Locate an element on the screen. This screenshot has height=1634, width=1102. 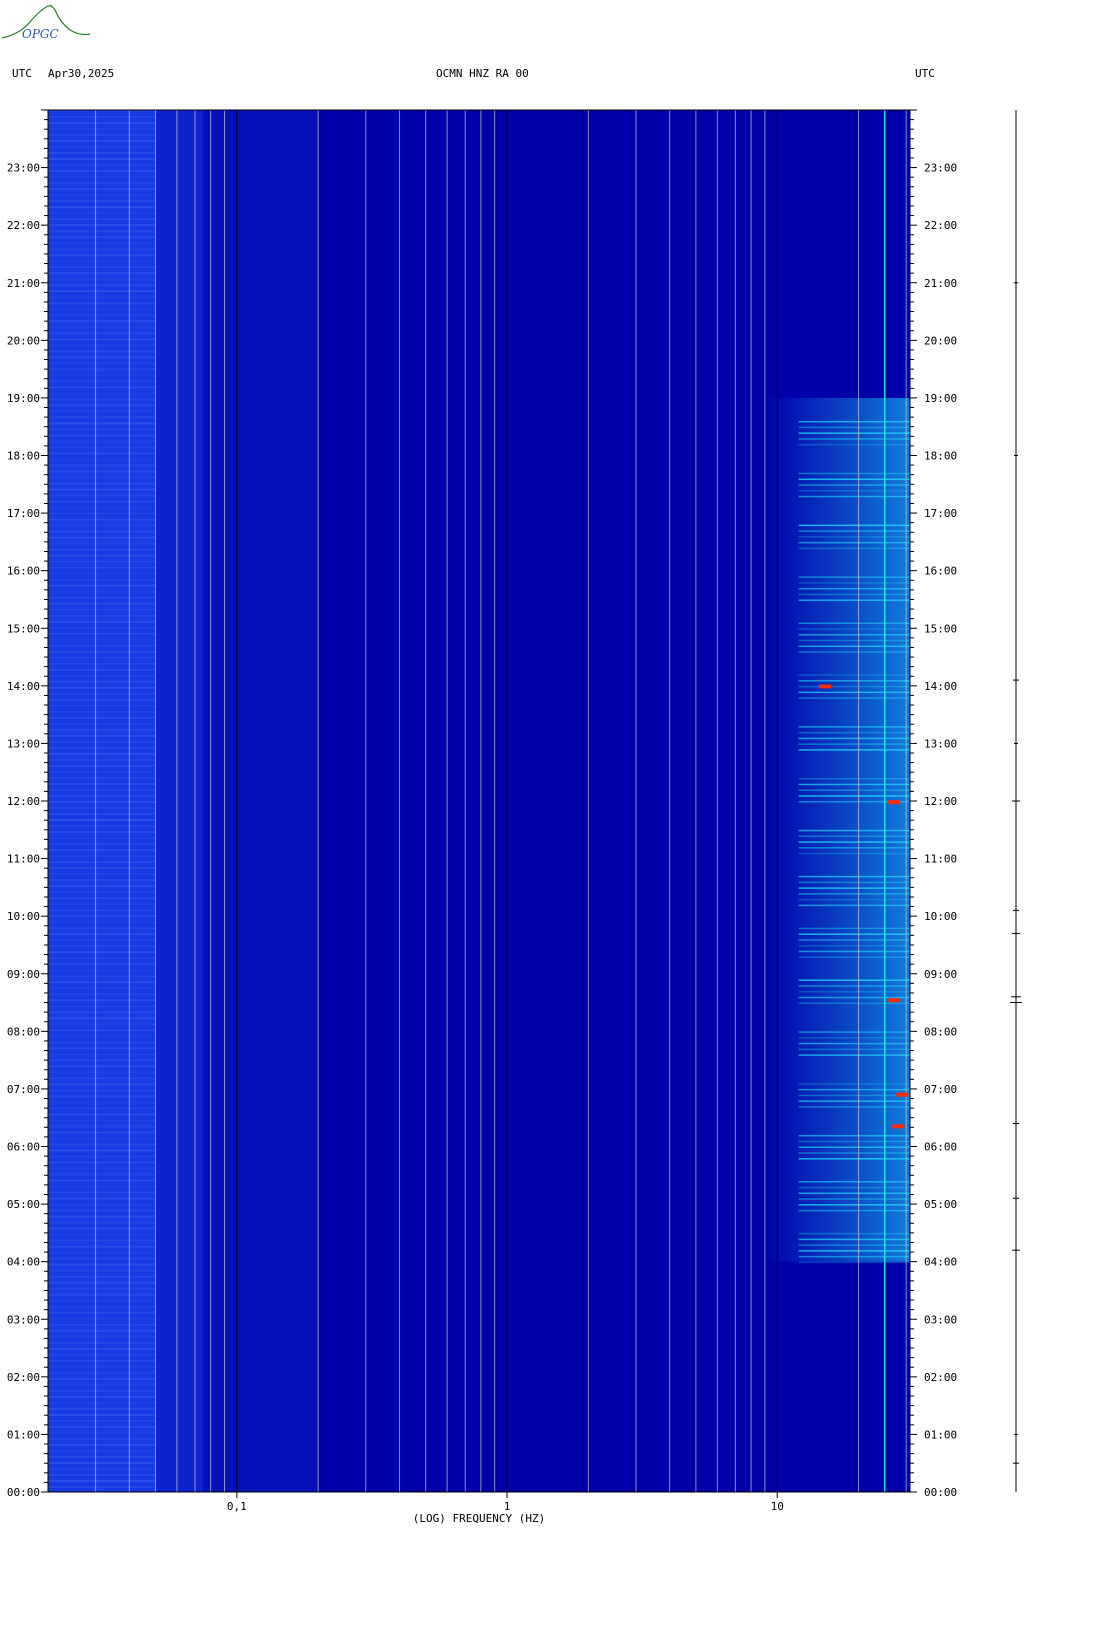
y-tick-label-left: 13:00 is located at coordinates (23, 743).